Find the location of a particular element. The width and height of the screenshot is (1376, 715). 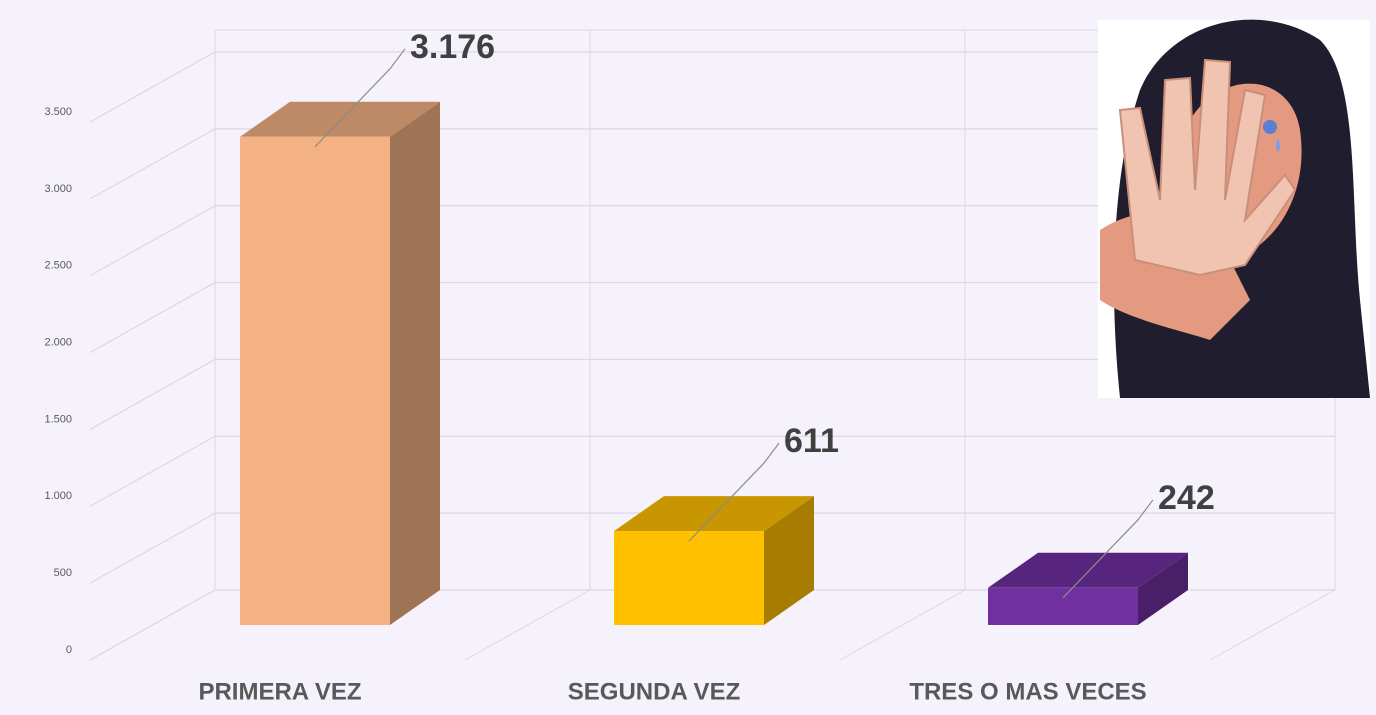

x-tick-label: SEGUNDA VEZ is located at coordinates (654, 691).